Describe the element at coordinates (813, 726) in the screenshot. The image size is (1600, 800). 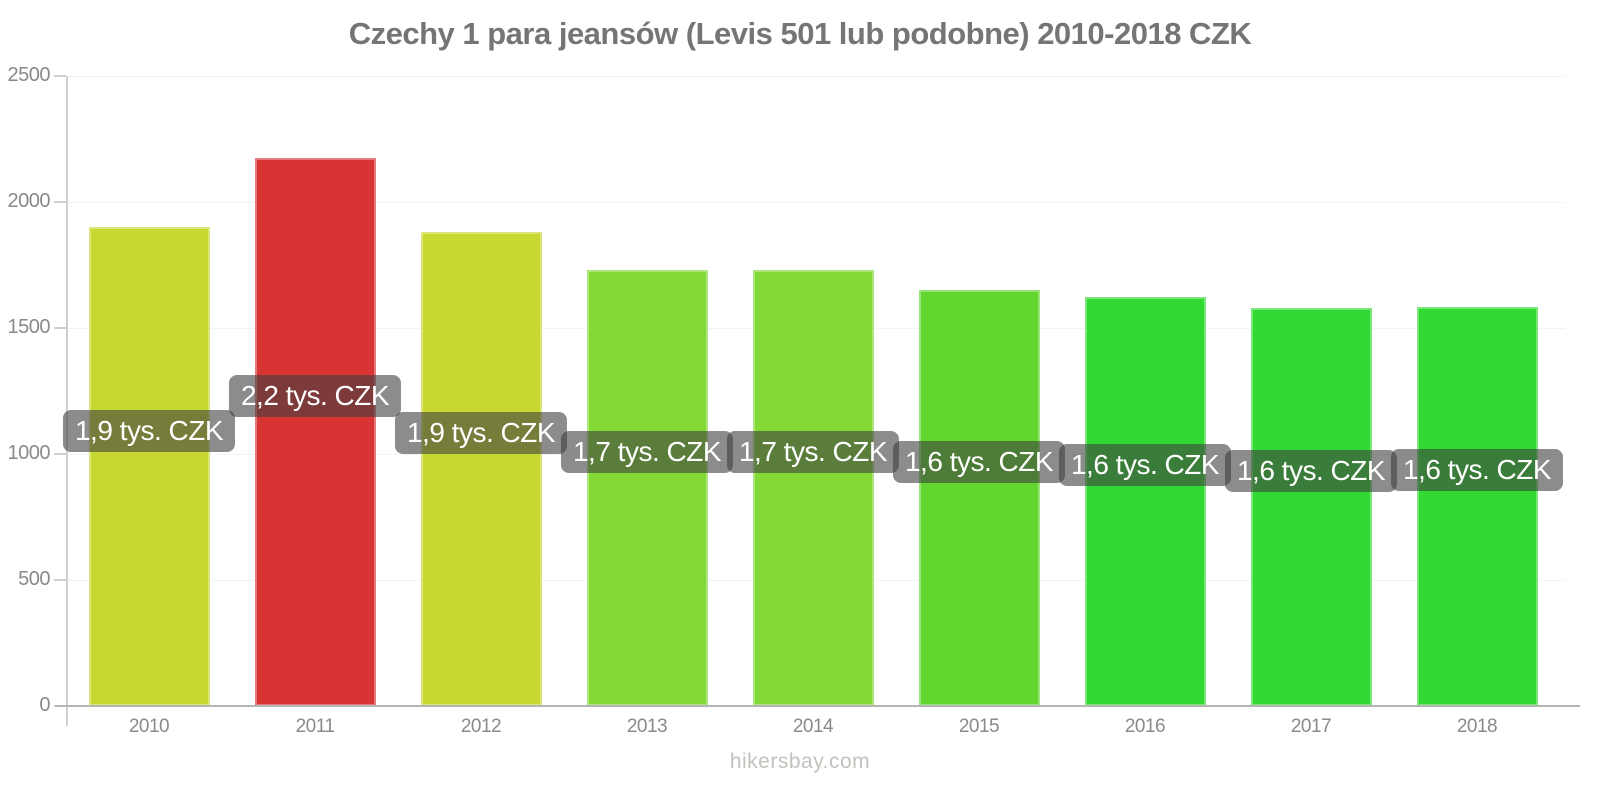
I see `x-tick-label-2014: 2014` at that location.